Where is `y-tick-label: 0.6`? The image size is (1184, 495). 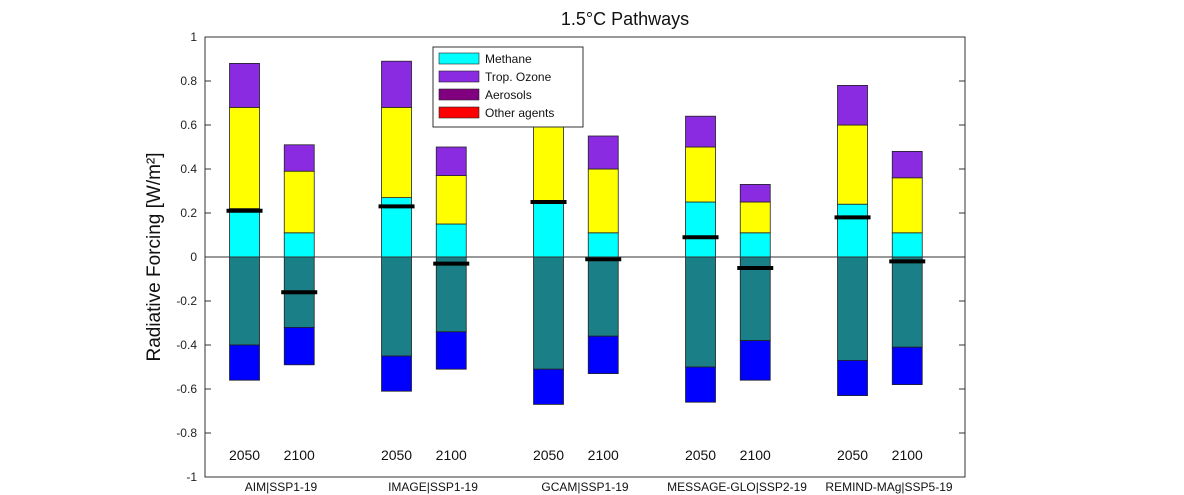
y-tick-label: 0.6 is located at coordinates (188, 125).